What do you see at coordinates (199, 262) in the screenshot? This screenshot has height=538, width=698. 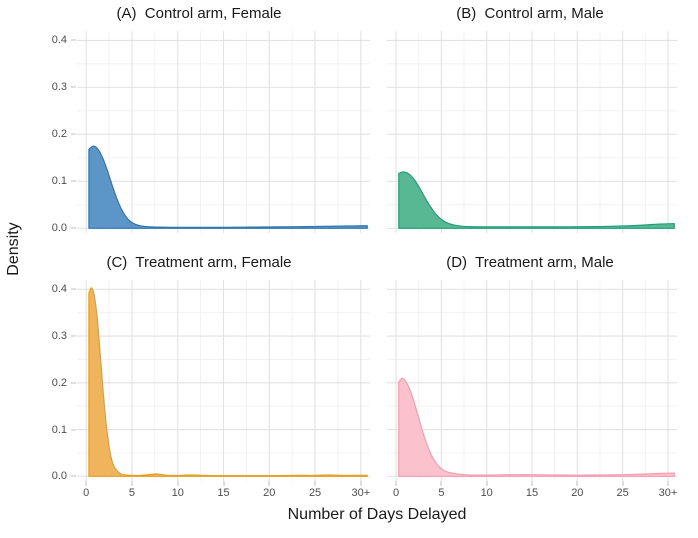 I see `panel-c-title: (C) Treatment arm, Female` at bounding box center [199, 262].